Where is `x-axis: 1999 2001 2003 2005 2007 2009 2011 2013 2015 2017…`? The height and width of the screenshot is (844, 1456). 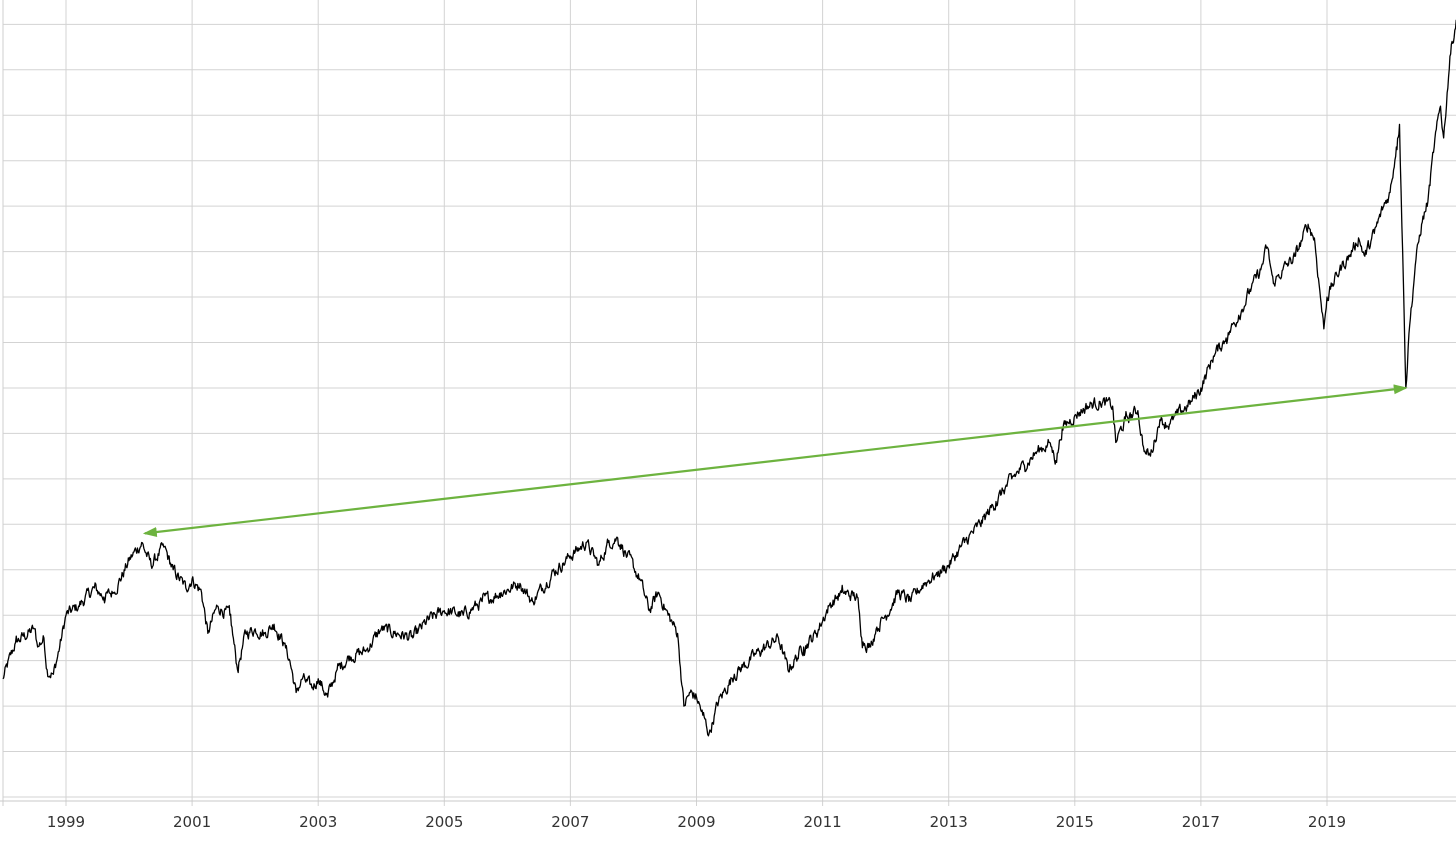
x-axis: 1999 2001 2003 2005 2007 2009 2011 2013 2015 2017… is located at coordinates (696, 822).